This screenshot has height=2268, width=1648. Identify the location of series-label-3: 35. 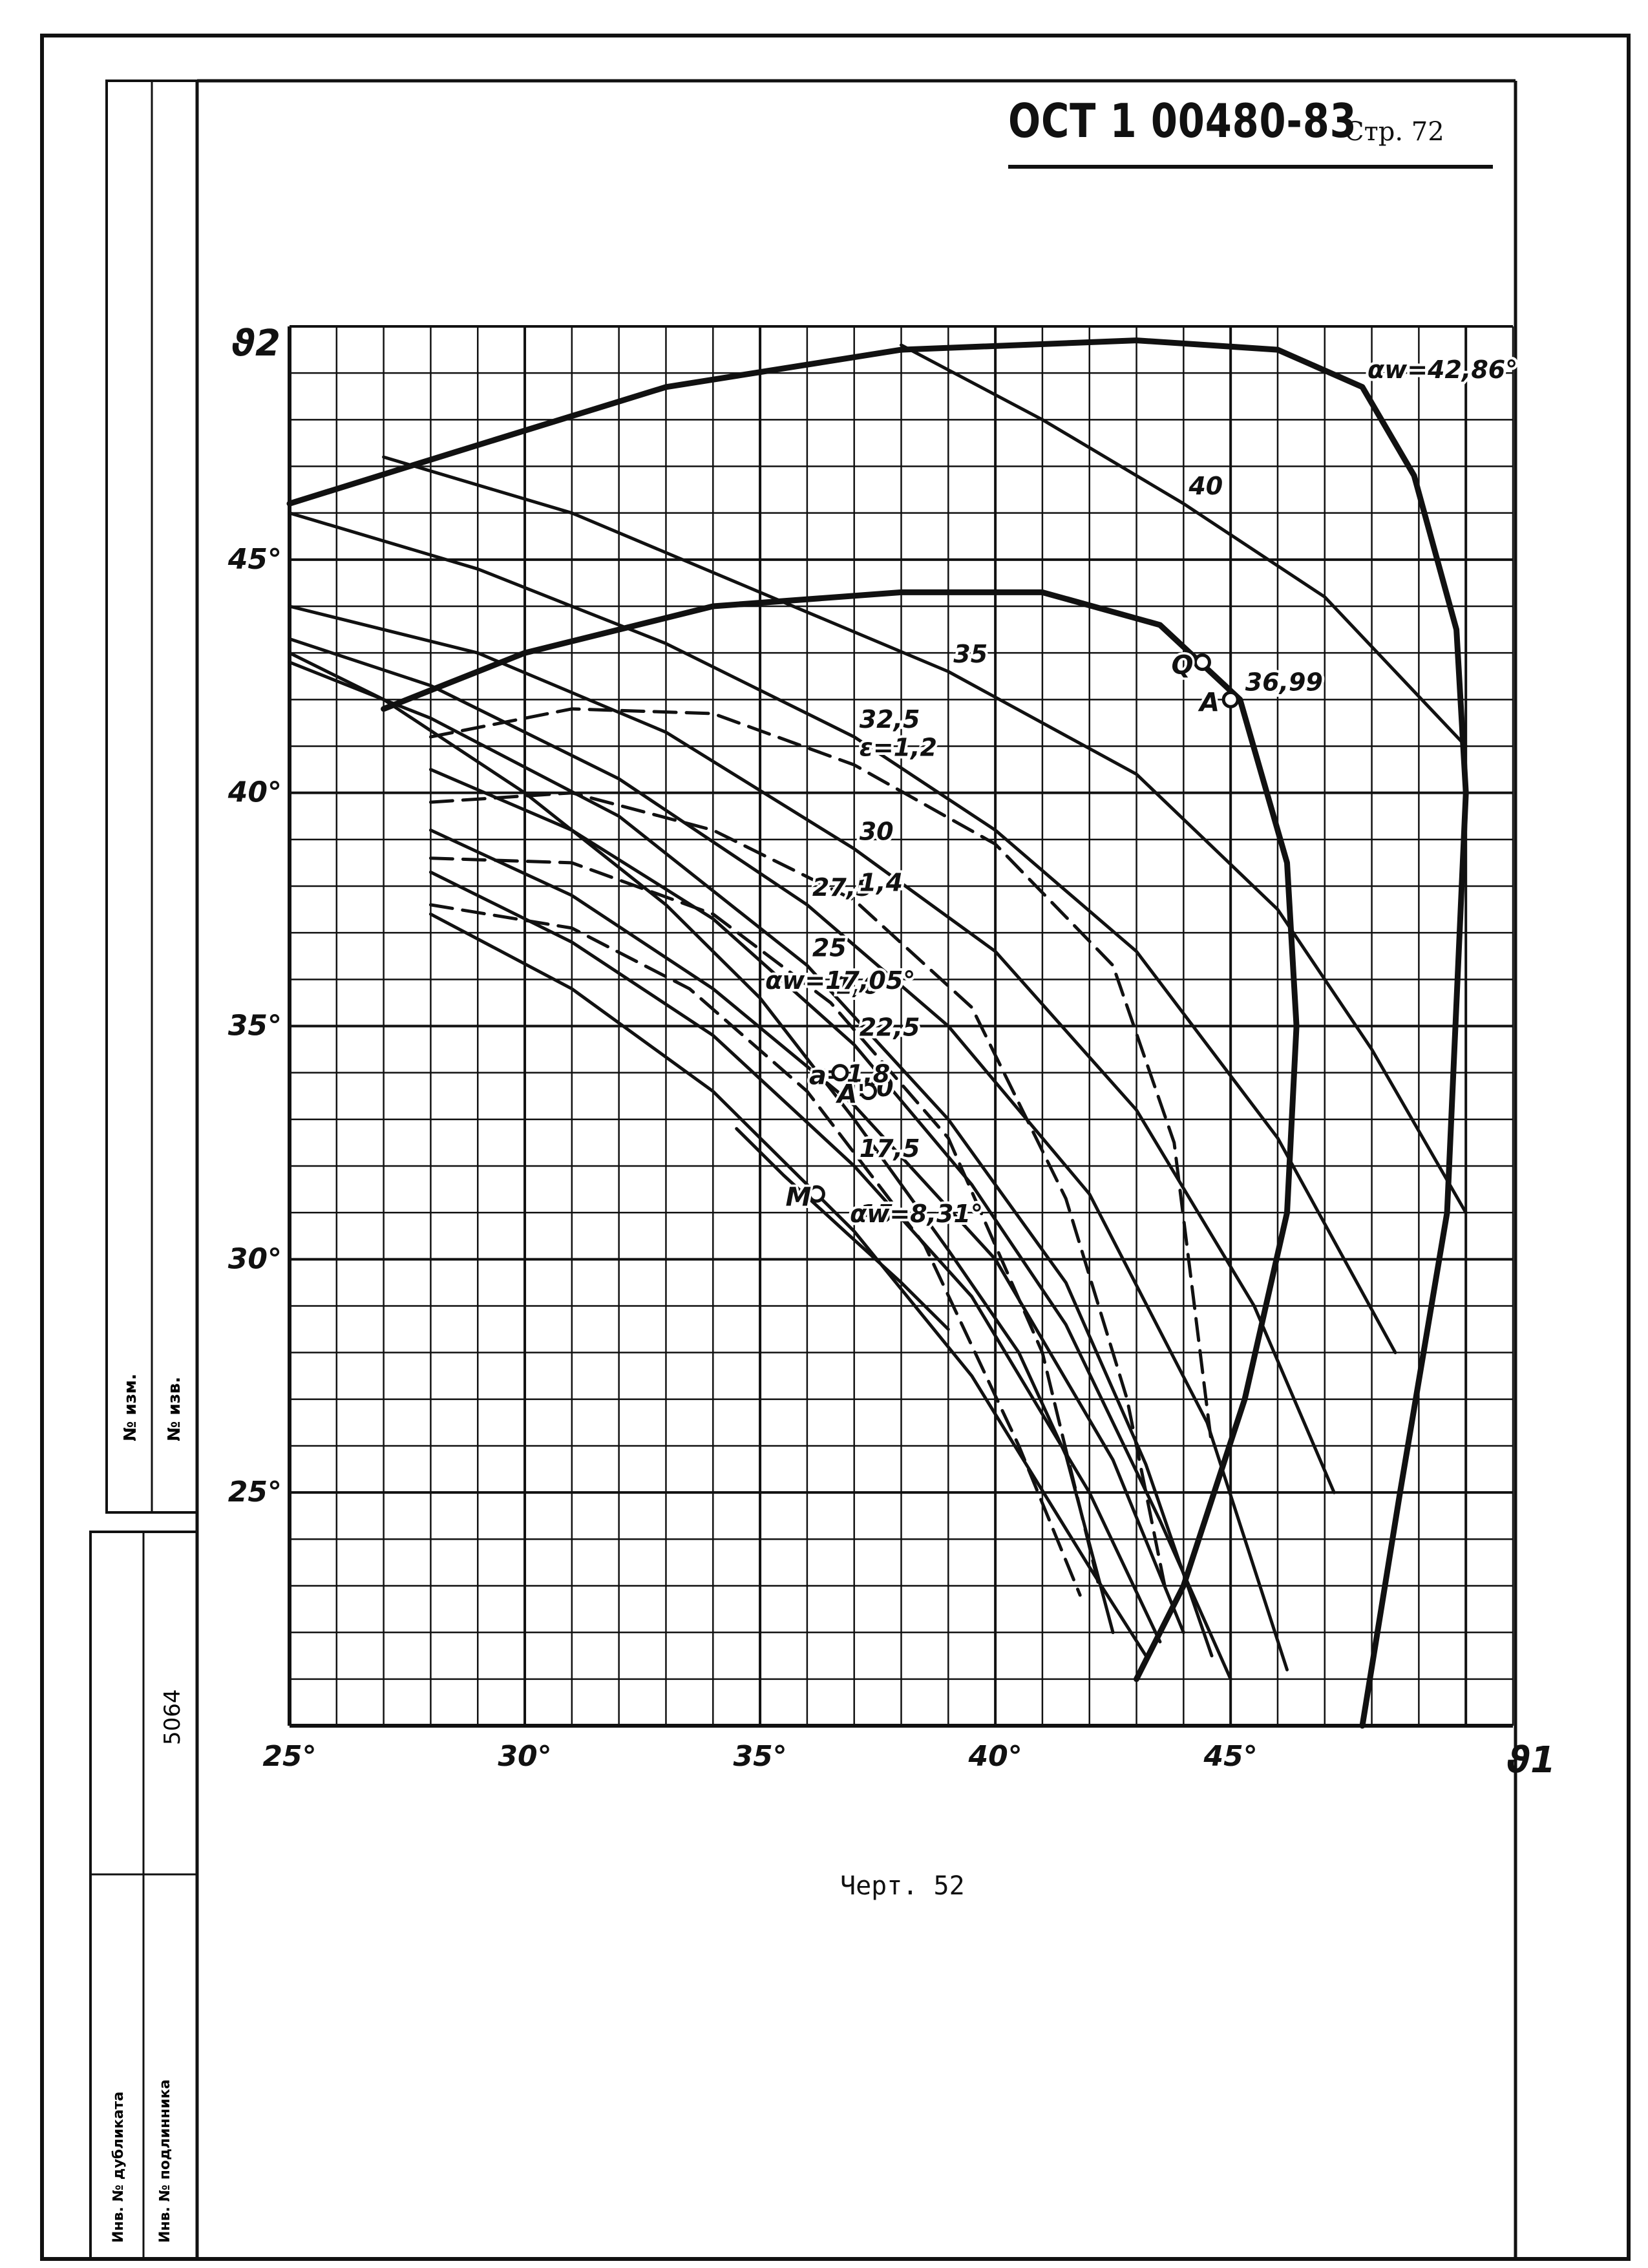
(970, 654).